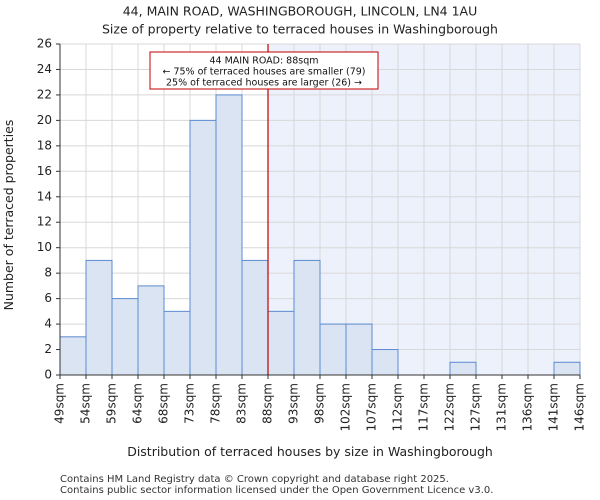 The height and width of the screenshot is (500, 600). What do you see at coordinates (138, 403) in the screenshot?
I see `x-tick-label: 64sqm` at bounding box center [138, 403].